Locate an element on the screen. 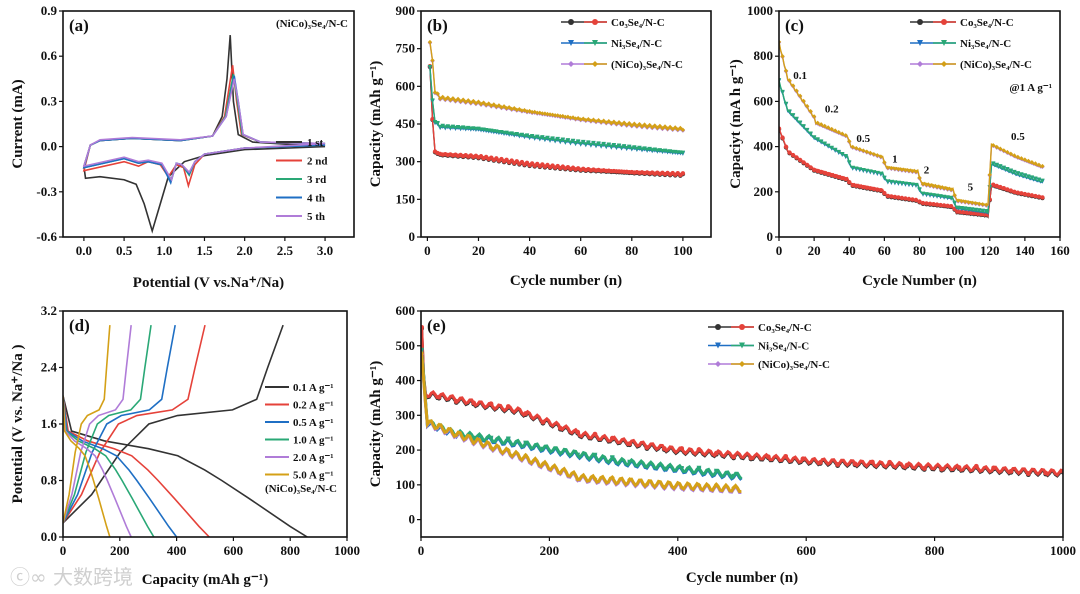 The image size is (1080, 594). legend-label: 0.5 A g⁻¹ is located at coordinates (313, 423).